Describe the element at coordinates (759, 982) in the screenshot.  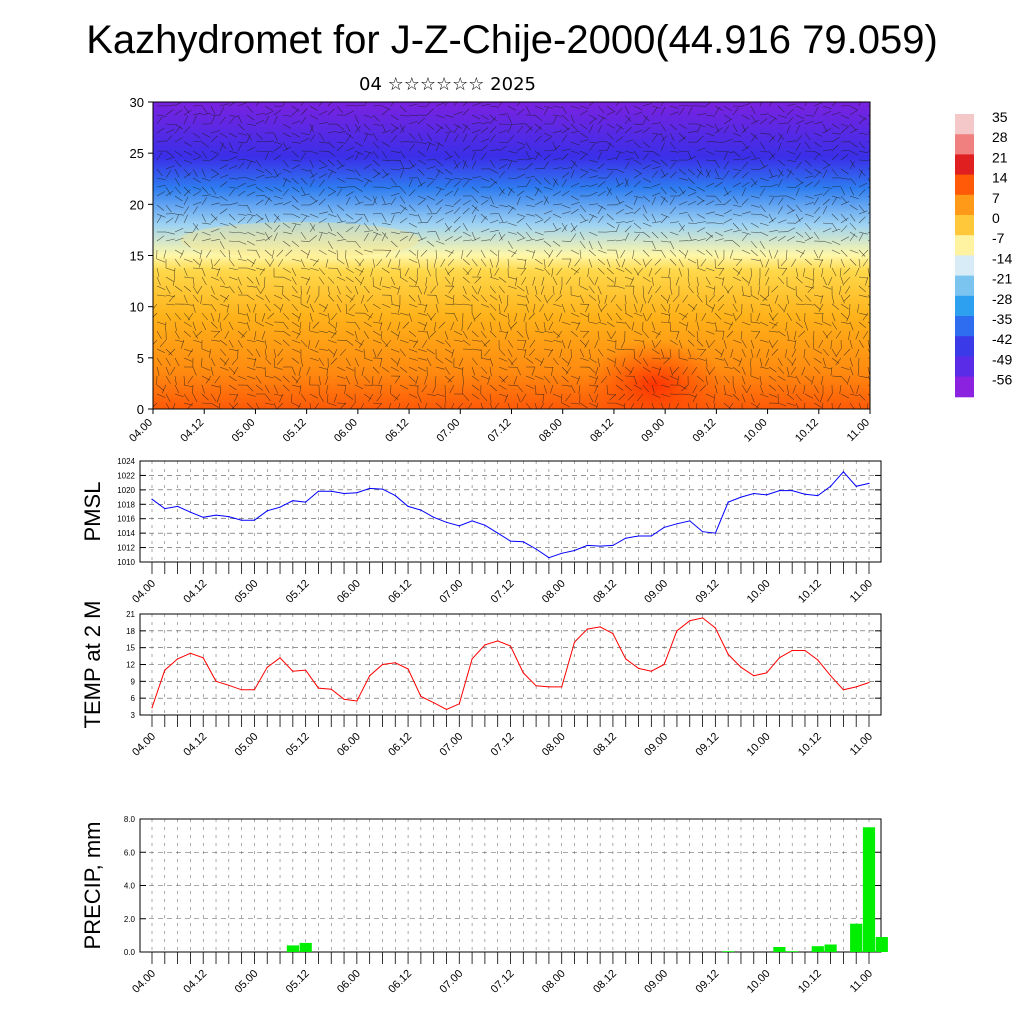
I see `x-tick-label: 10.00` at that location.